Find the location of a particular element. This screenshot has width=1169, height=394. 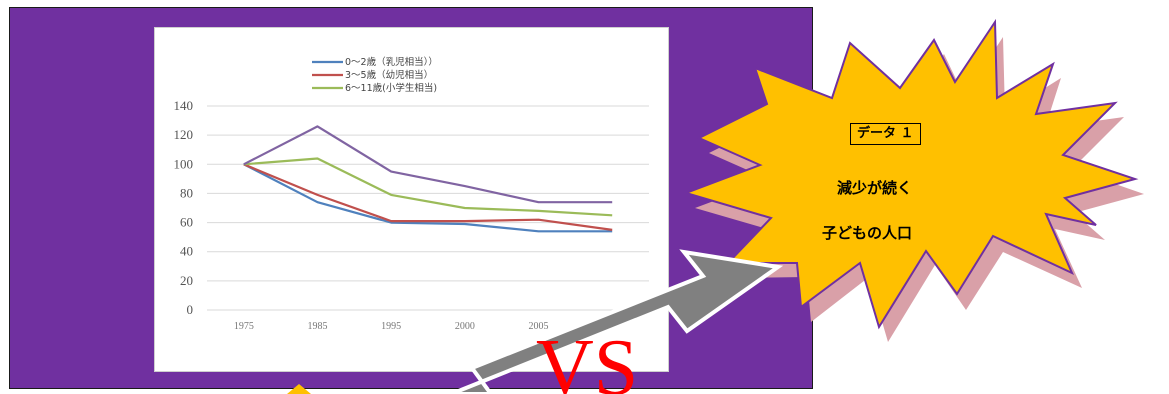

legend-label: 6～11歳(小学生相当) is located at coordinates (391, 88).